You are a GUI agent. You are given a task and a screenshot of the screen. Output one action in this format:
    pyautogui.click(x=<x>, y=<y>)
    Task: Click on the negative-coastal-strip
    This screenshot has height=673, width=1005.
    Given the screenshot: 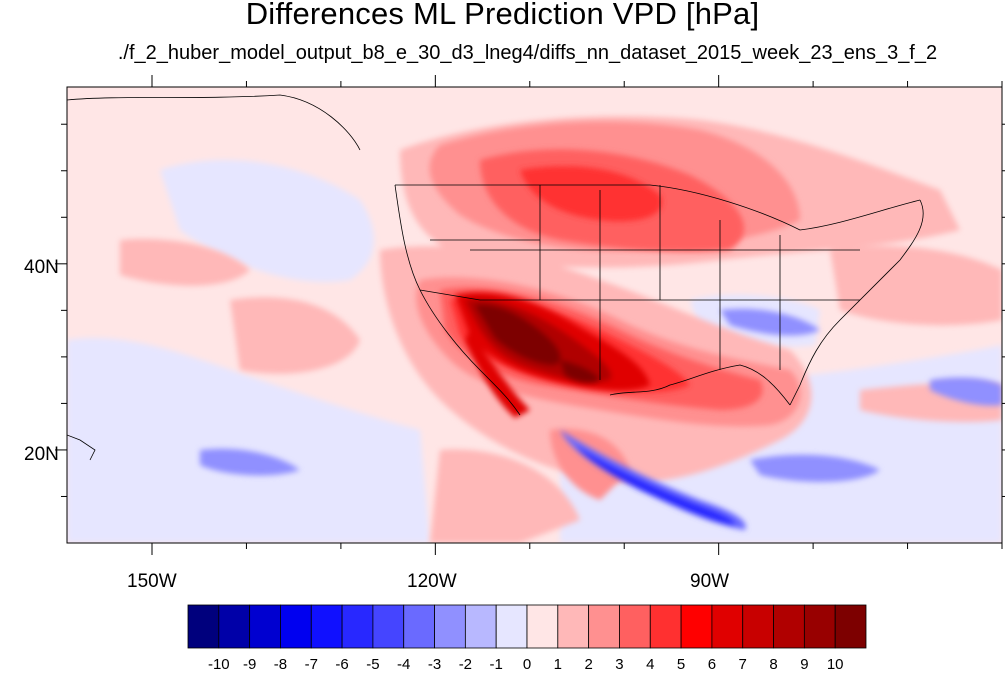 What is the action you would take?
    pyautogui.click(x=653, y=480)
    